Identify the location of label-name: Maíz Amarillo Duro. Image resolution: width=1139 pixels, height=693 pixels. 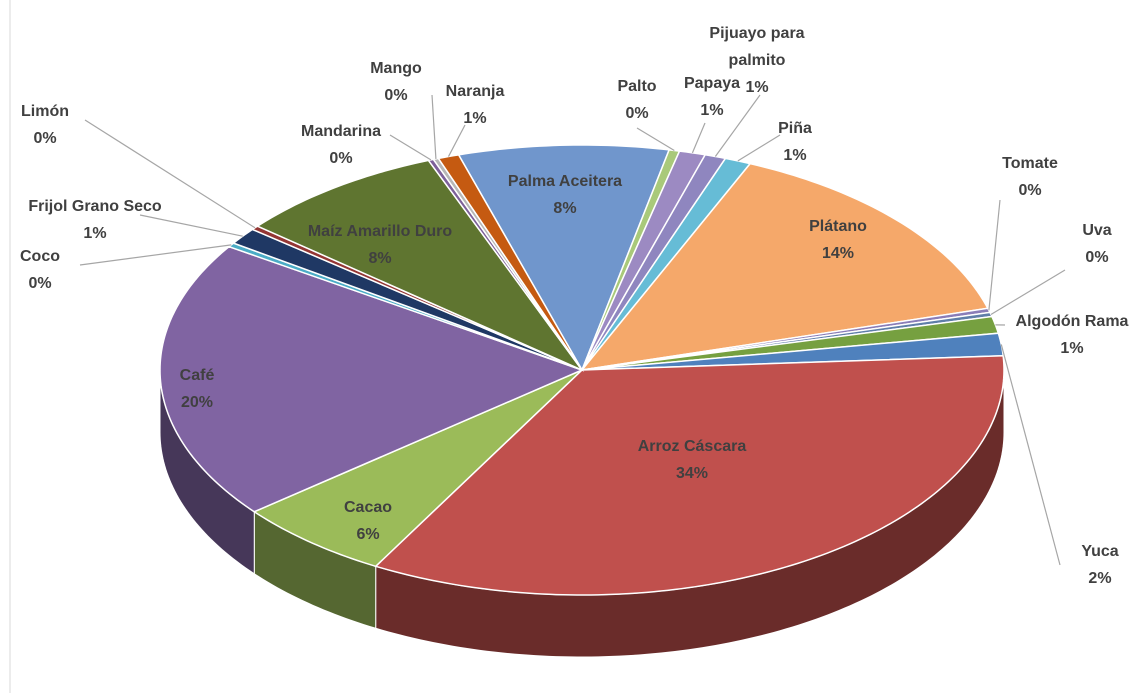
(380, 231).